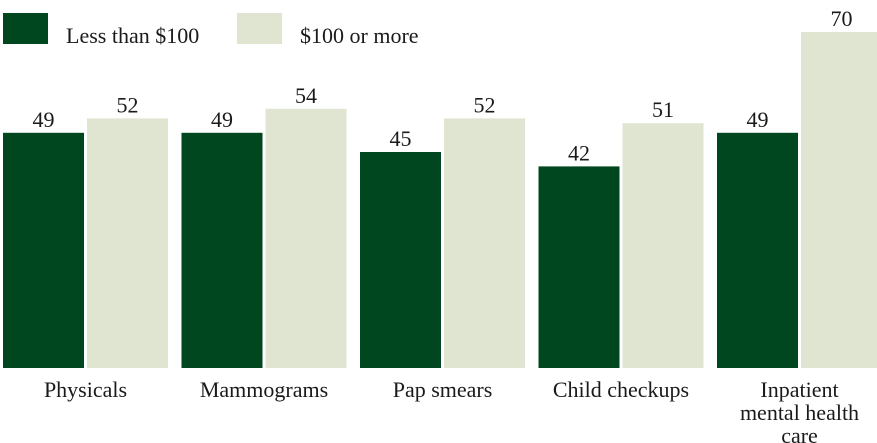 This screenshot has width=877, height=443. I want to click on value-label-1-series-0: 49, so click(222, 119).